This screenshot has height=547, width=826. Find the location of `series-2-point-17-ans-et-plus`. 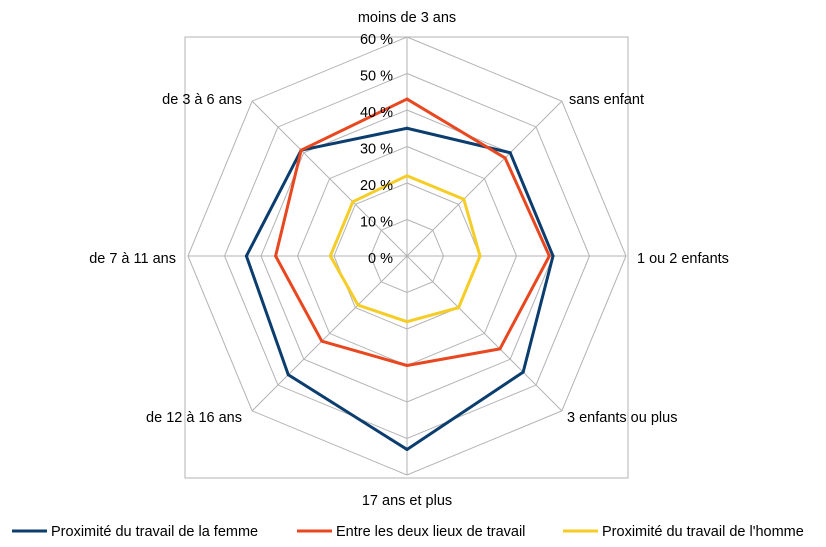

series-2-point-17-ans-et-plus is located at coordinates (407, 365).